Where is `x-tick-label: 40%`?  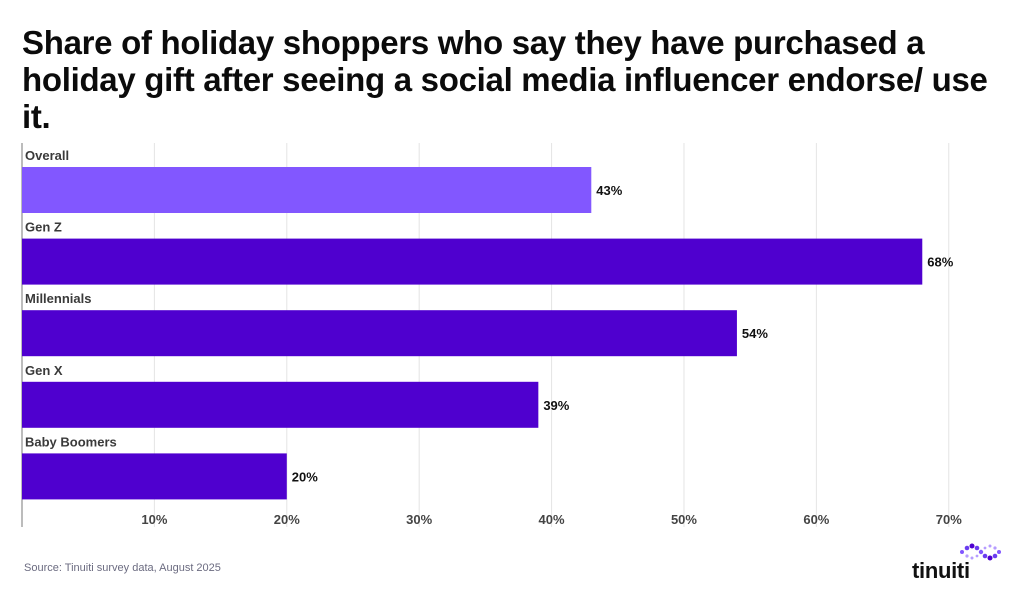 x-tick-label: 40% is located at coordinates (552, 519).